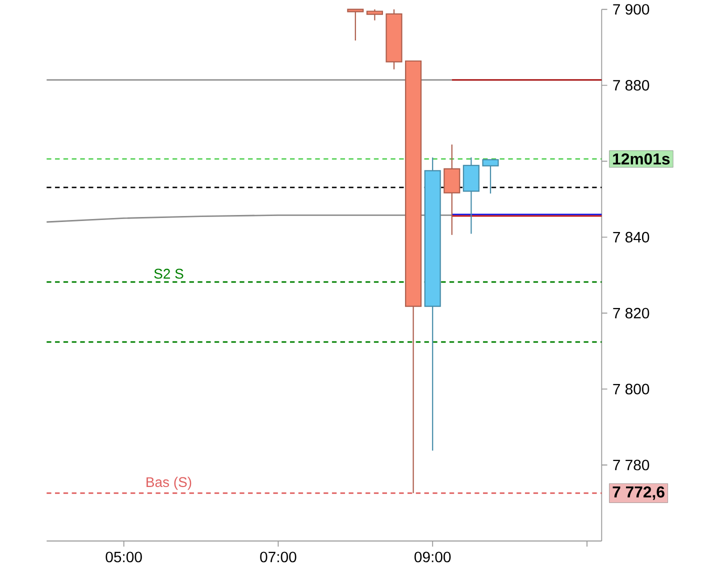 This screenshot has height=573, width=728. What do you see at coordinates (124, 557) in the screenshot?
I see `x-tick-label: 05:00` at bounding box center [124, 557].